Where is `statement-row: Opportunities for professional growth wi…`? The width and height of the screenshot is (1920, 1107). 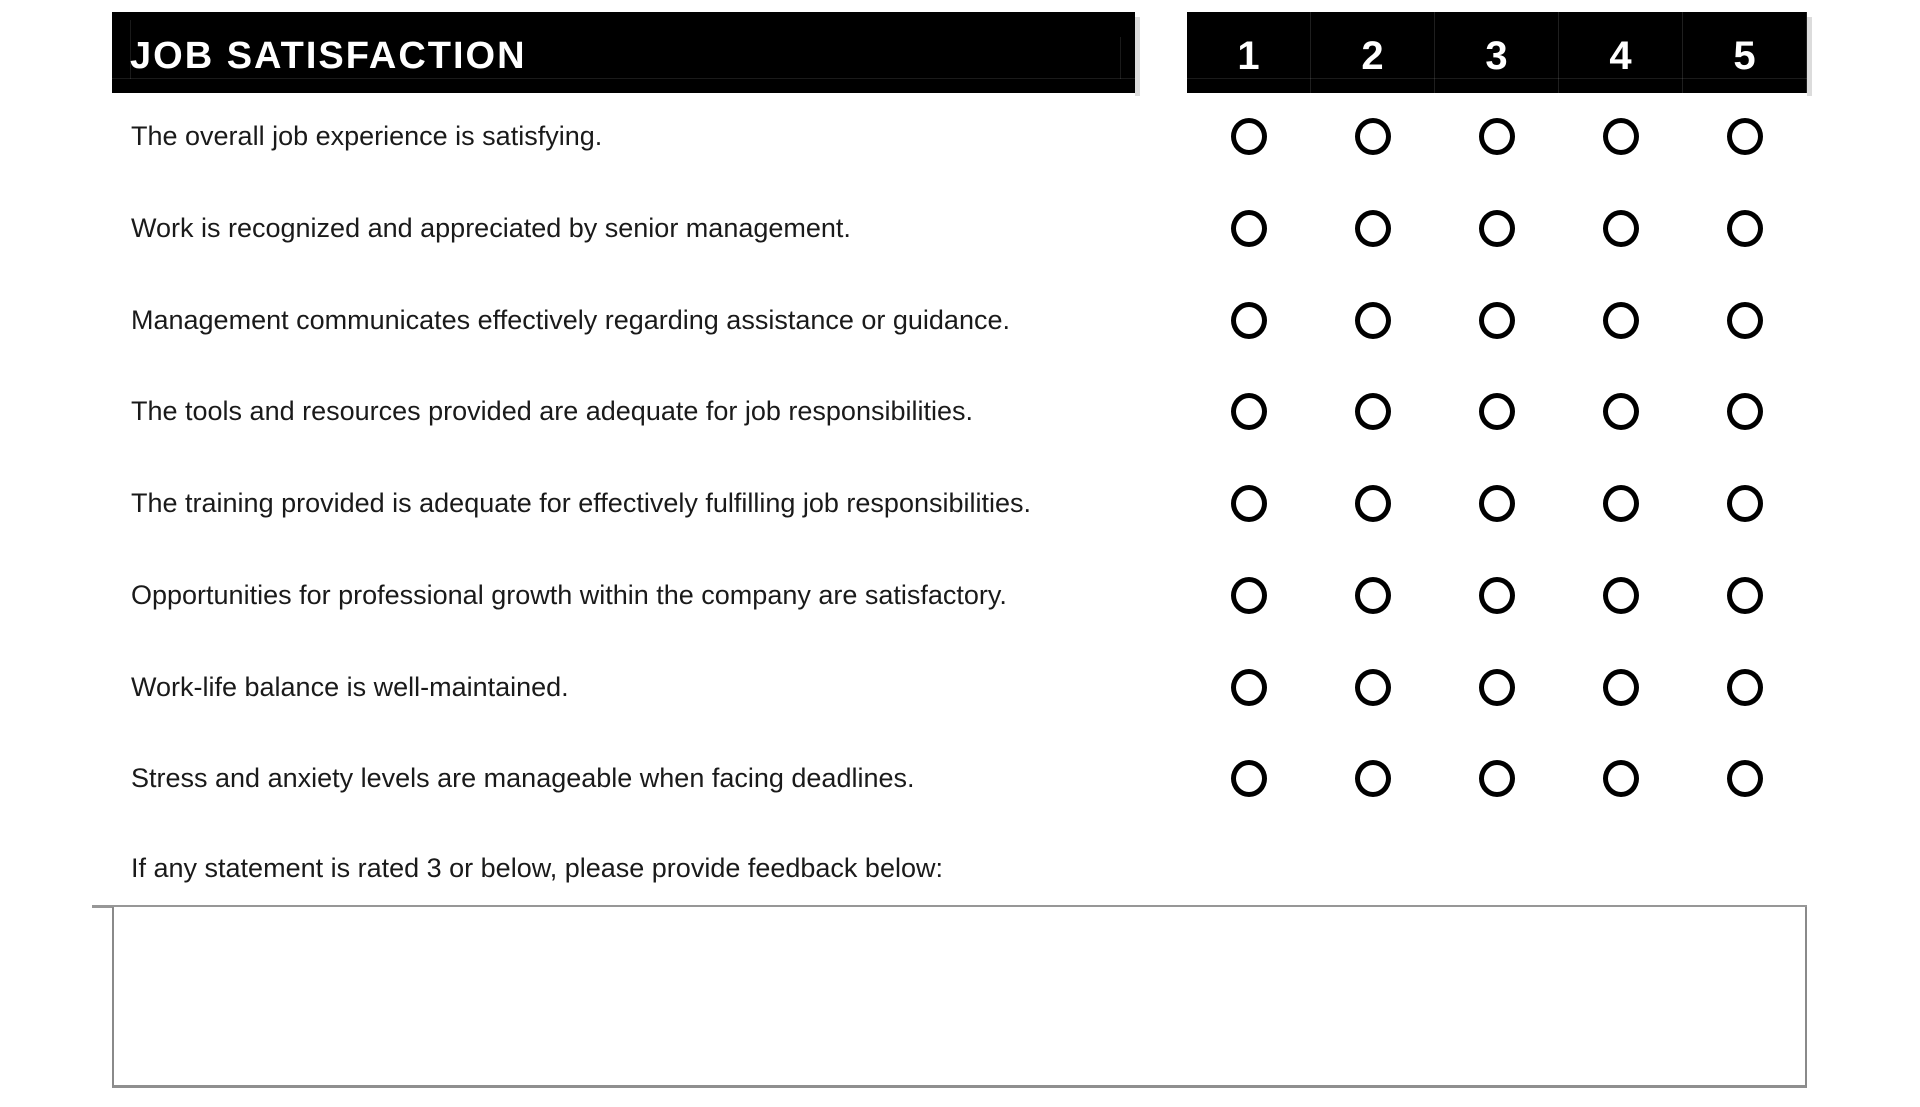
statement-row: Opportunities for professional growth wi… is located at coordinates (960, 595).